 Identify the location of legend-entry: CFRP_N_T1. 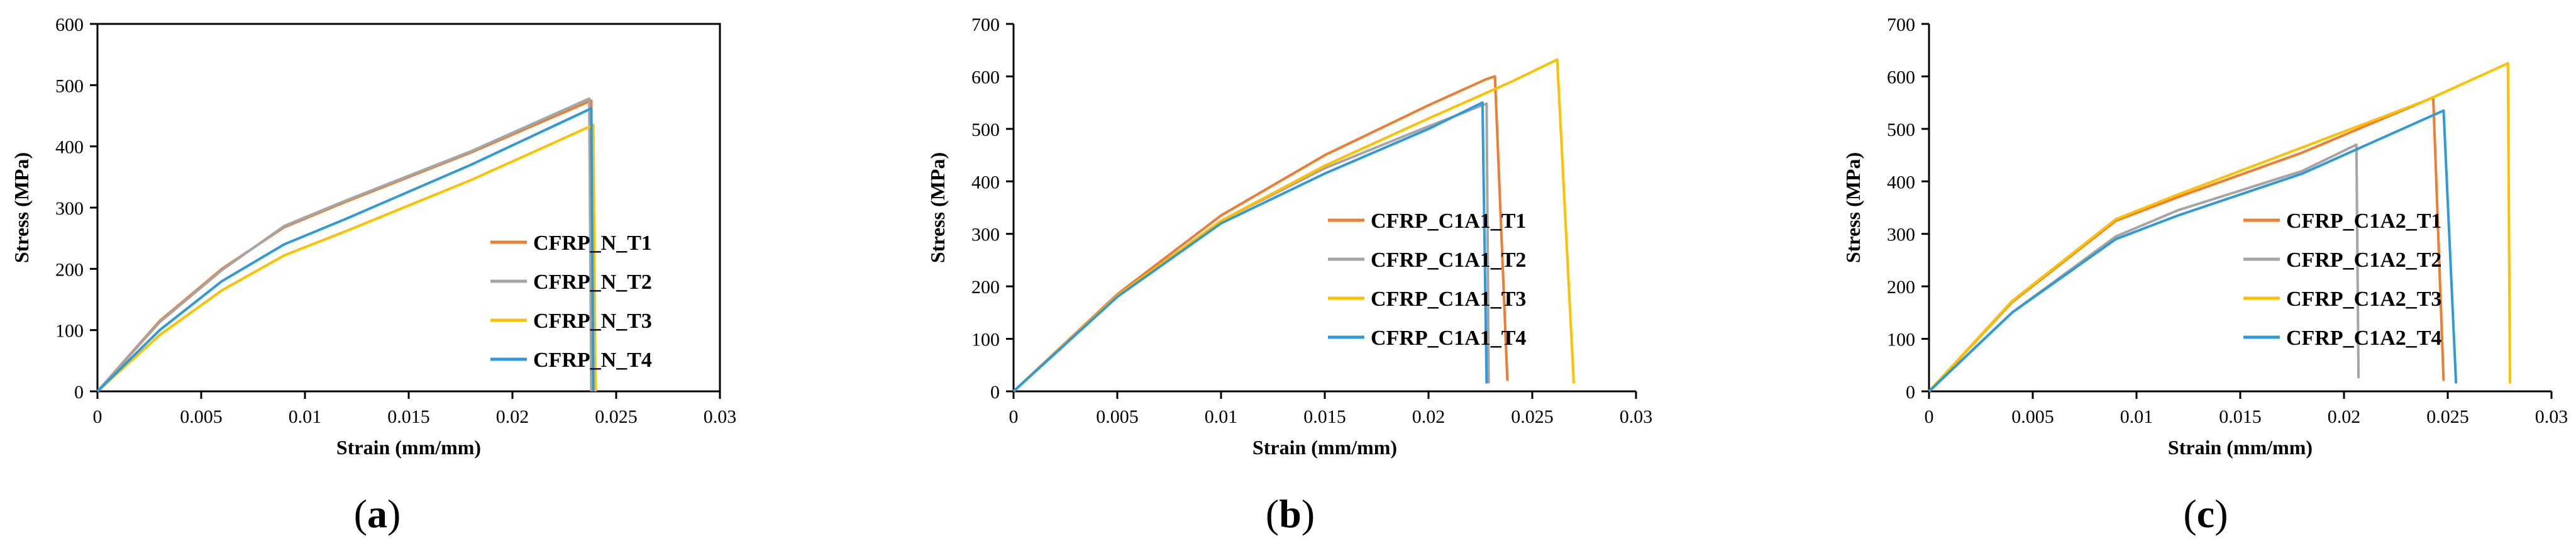
(592, 243).